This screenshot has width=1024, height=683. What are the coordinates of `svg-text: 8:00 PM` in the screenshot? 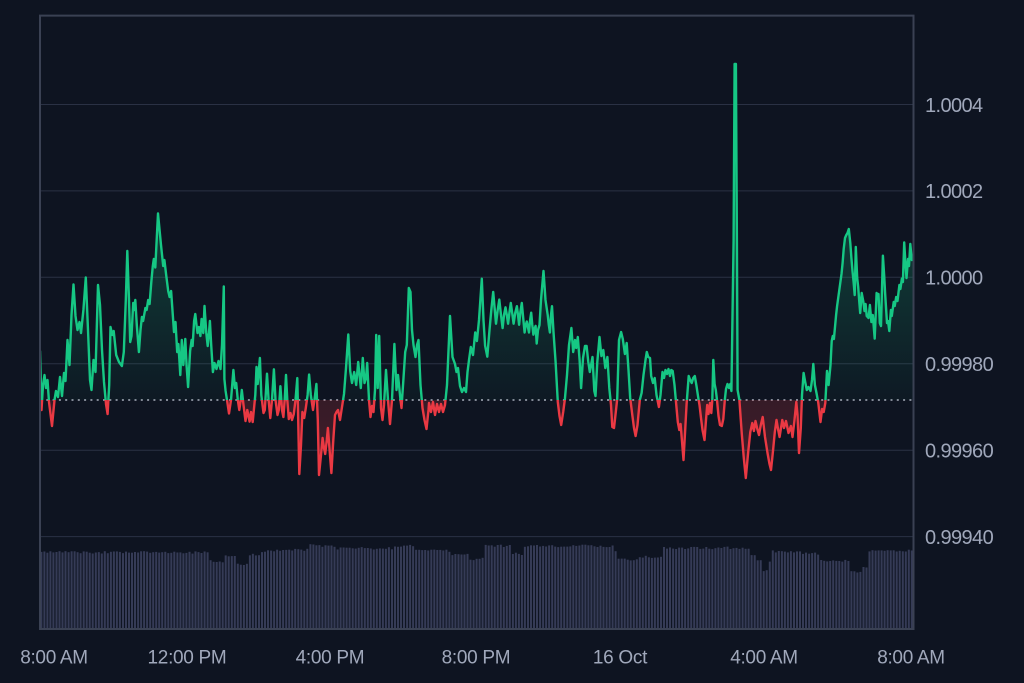 It's located at (476, 658).